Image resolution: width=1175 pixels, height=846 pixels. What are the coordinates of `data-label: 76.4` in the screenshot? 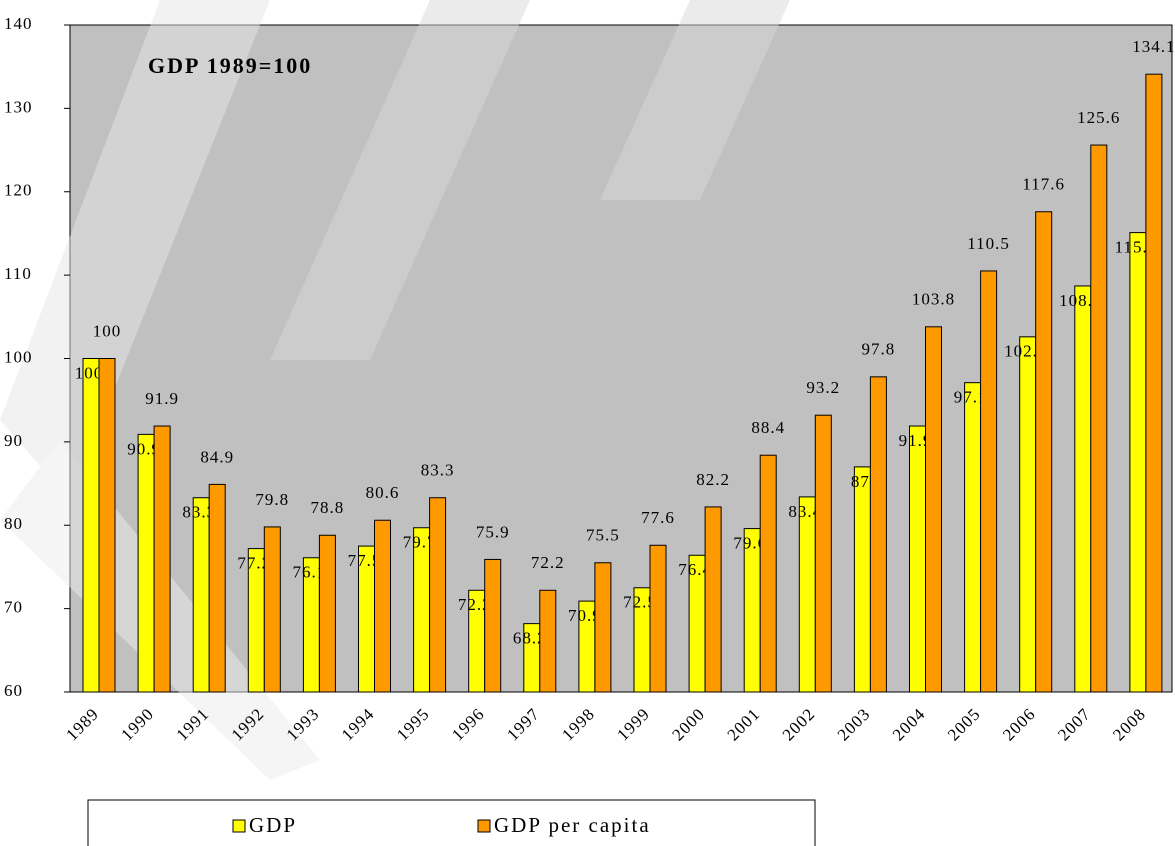 It's located at (695, 569).